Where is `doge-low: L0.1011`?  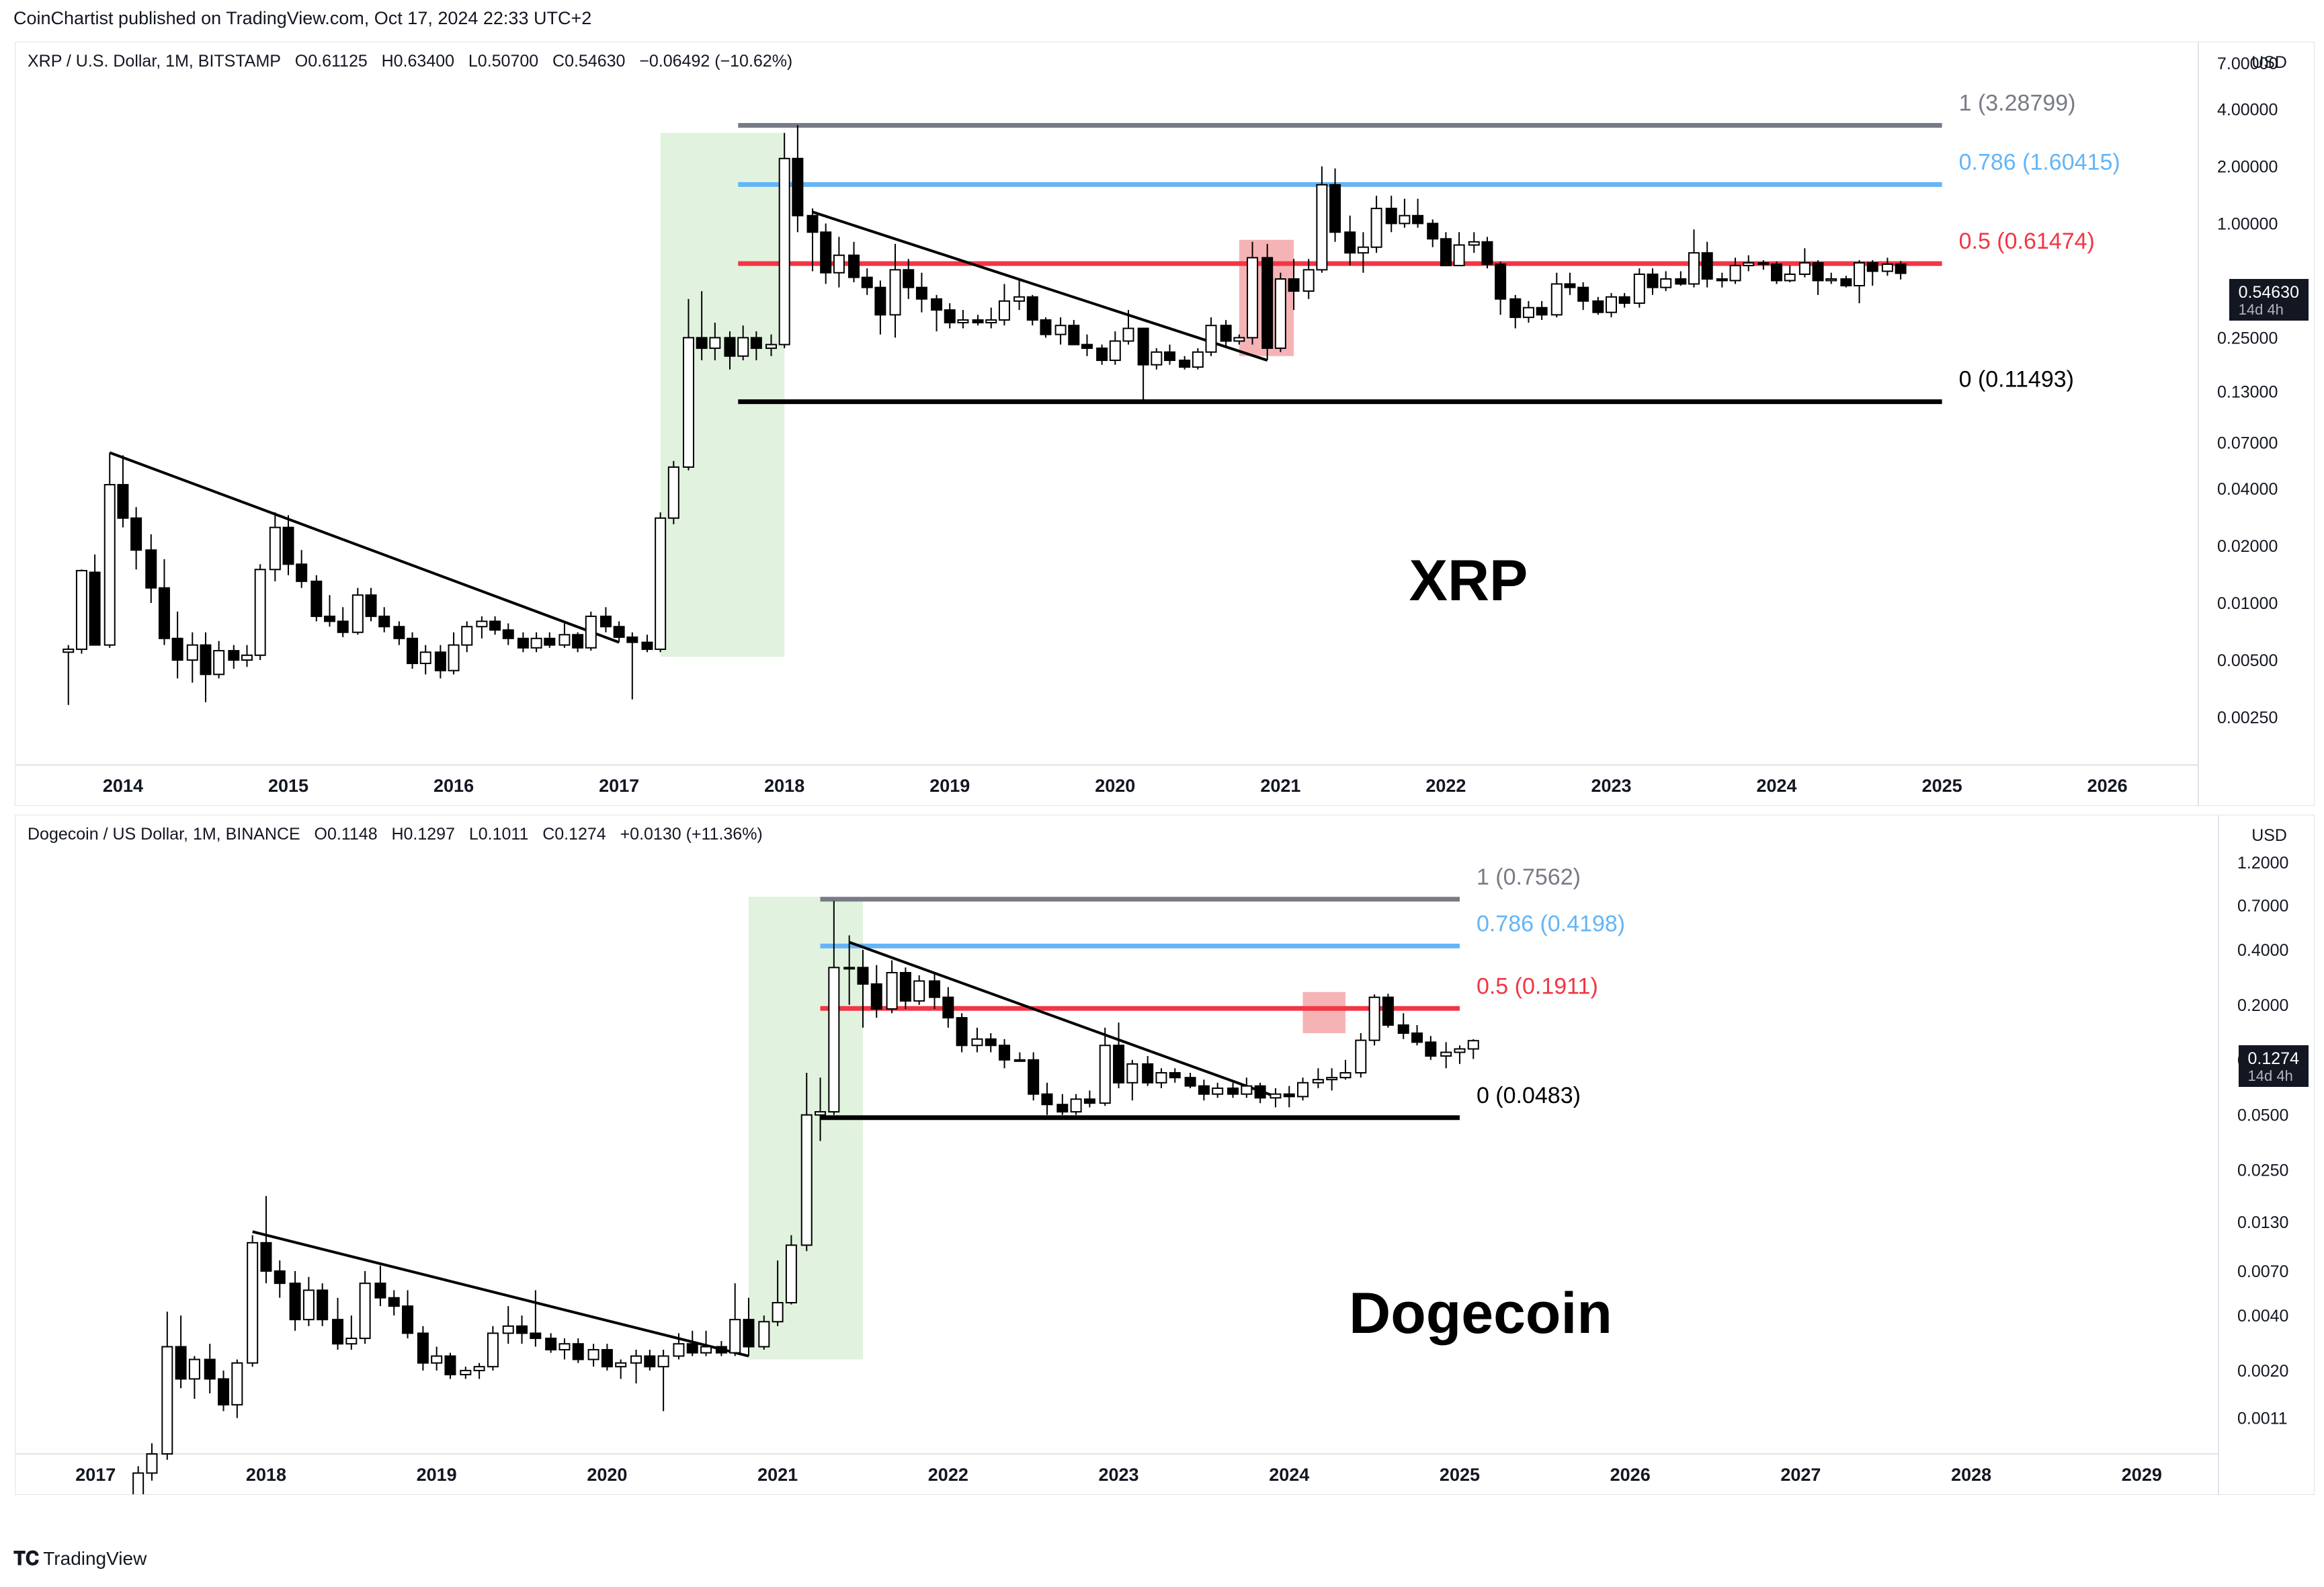 doge-low: L0.1011 is located at coordinates (498, 835).